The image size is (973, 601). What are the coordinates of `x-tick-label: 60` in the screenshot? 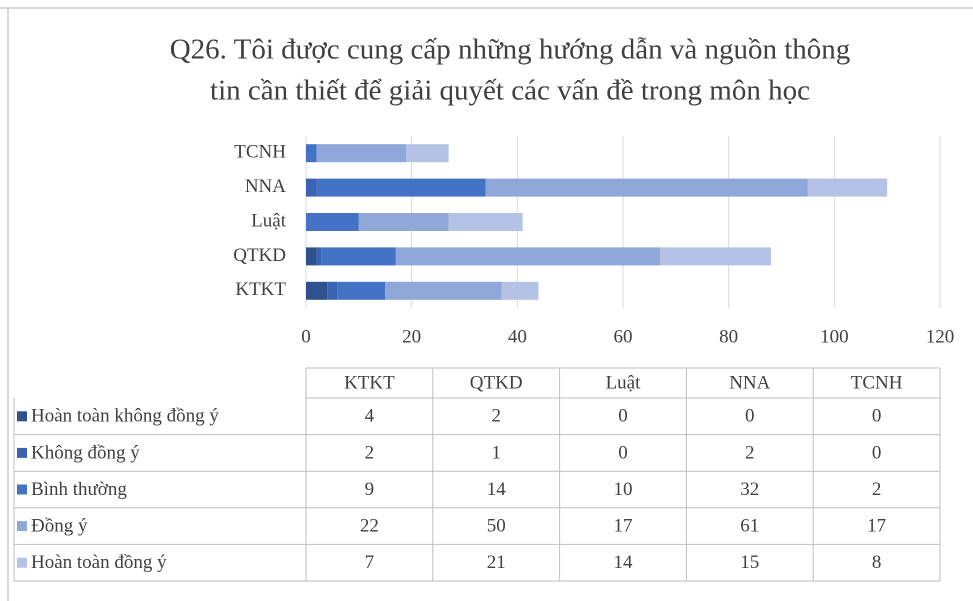 It's located at (623, 336).